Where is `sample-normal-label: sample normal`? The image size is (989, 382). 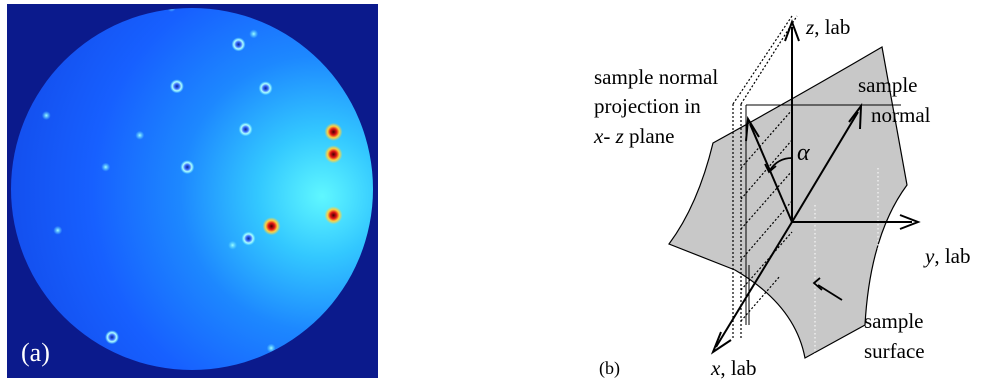 sample-normal-label: sample normal is located at coordinates (894, 100).